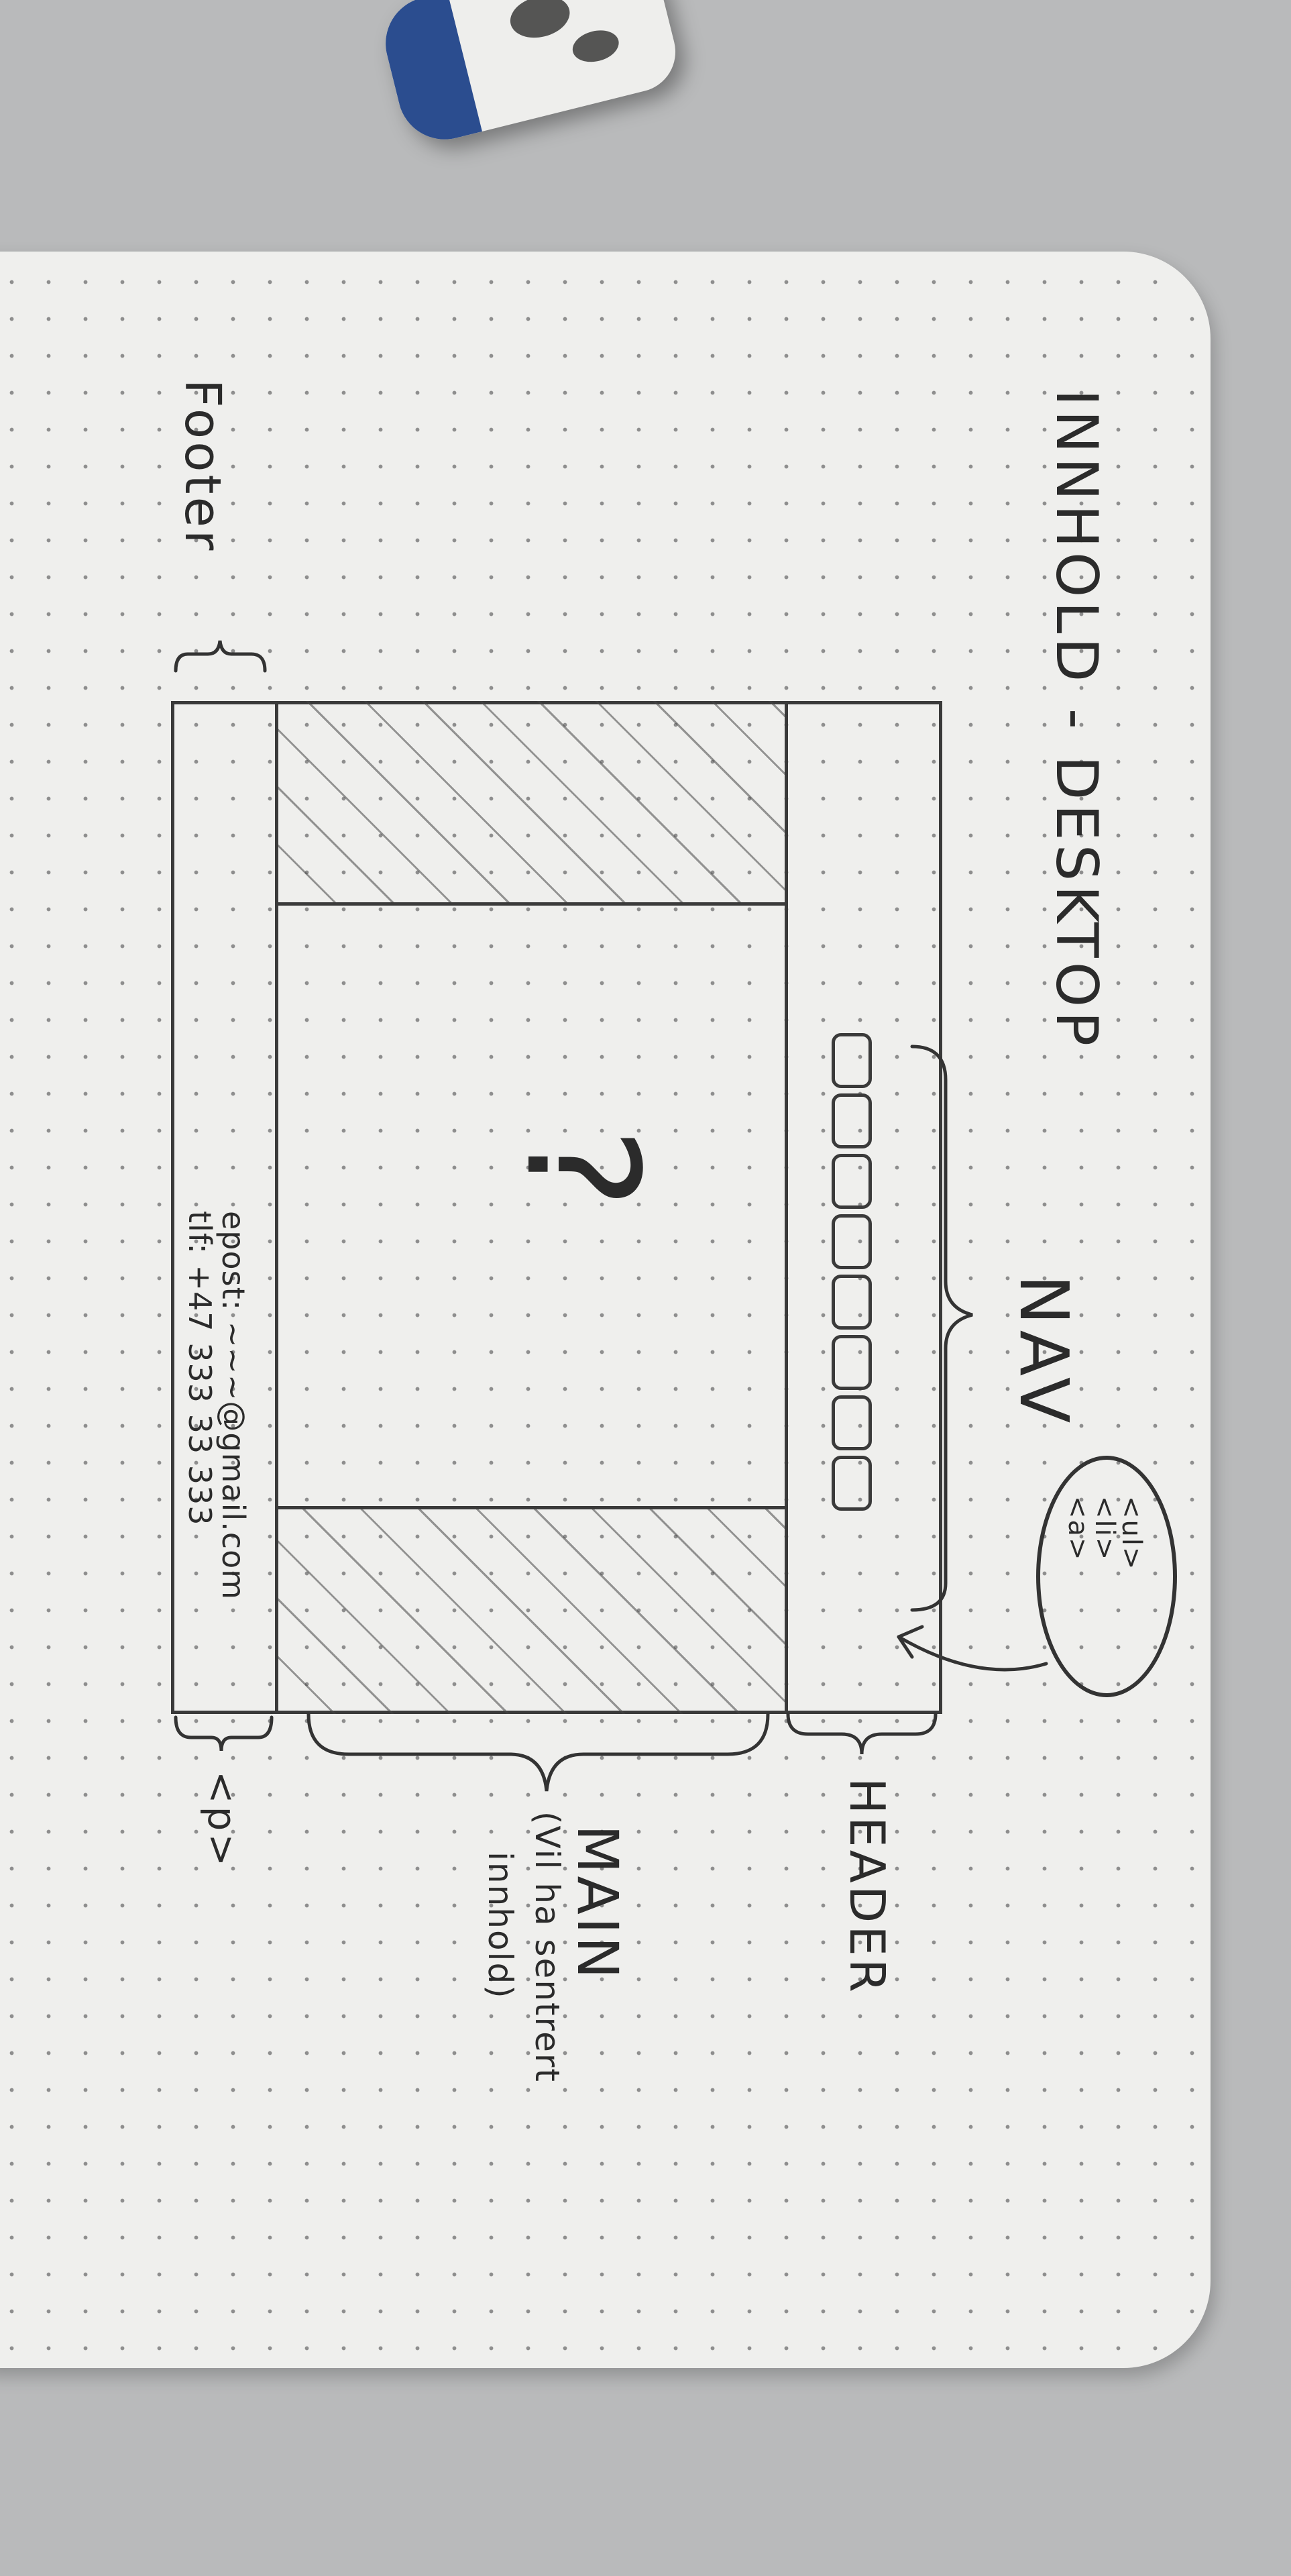 Image resolution: width=1291 pixels, height=2576 pixels. I want to click on main-left-hatched, so click(531, 803).